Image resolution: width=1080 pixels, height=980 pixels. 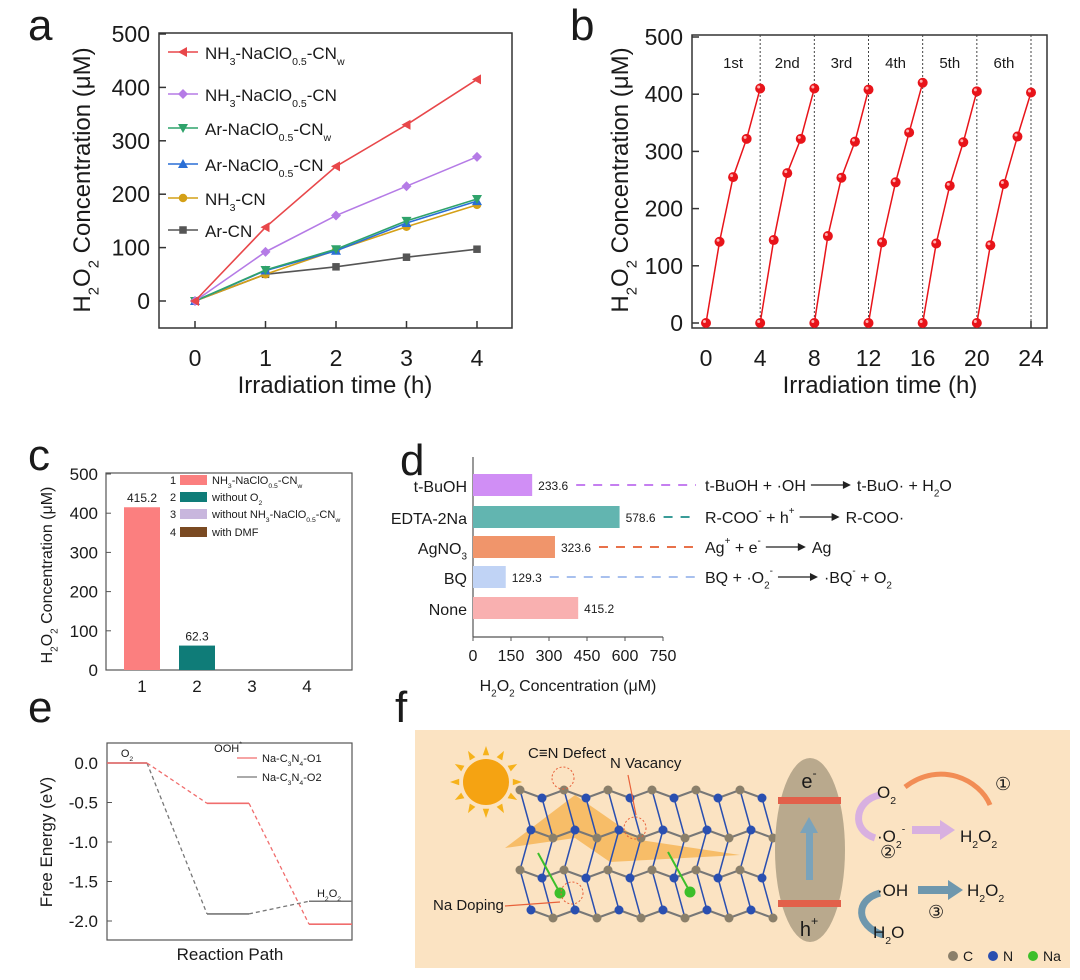 I want to click on superoxide-arrow-shaft, so click(x=927, y=830).